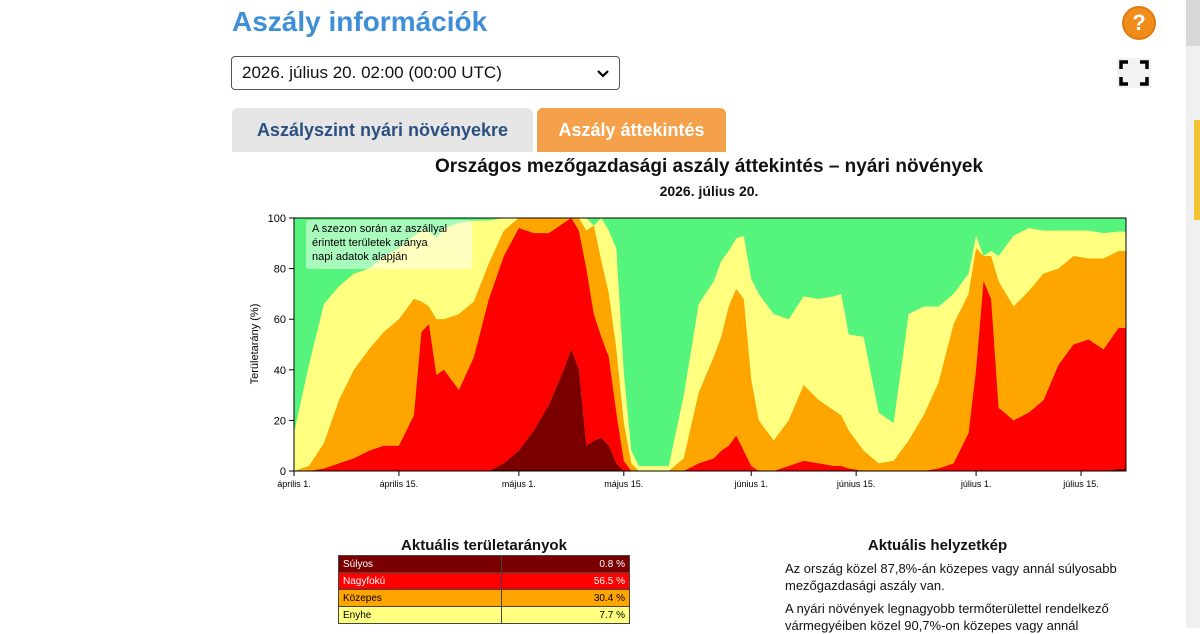  Describe the element at coordinates (420, 615) in the screenshot. I see `table-cell-label: Enyhe` at that location.